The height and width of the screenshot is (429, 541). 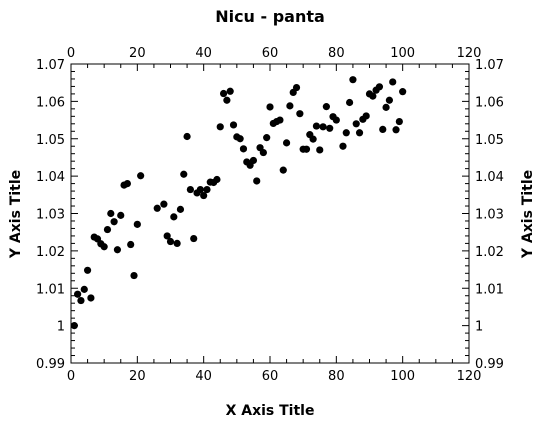 I want to click on y-tick-label-right: 1, so click(x=479, y=327).